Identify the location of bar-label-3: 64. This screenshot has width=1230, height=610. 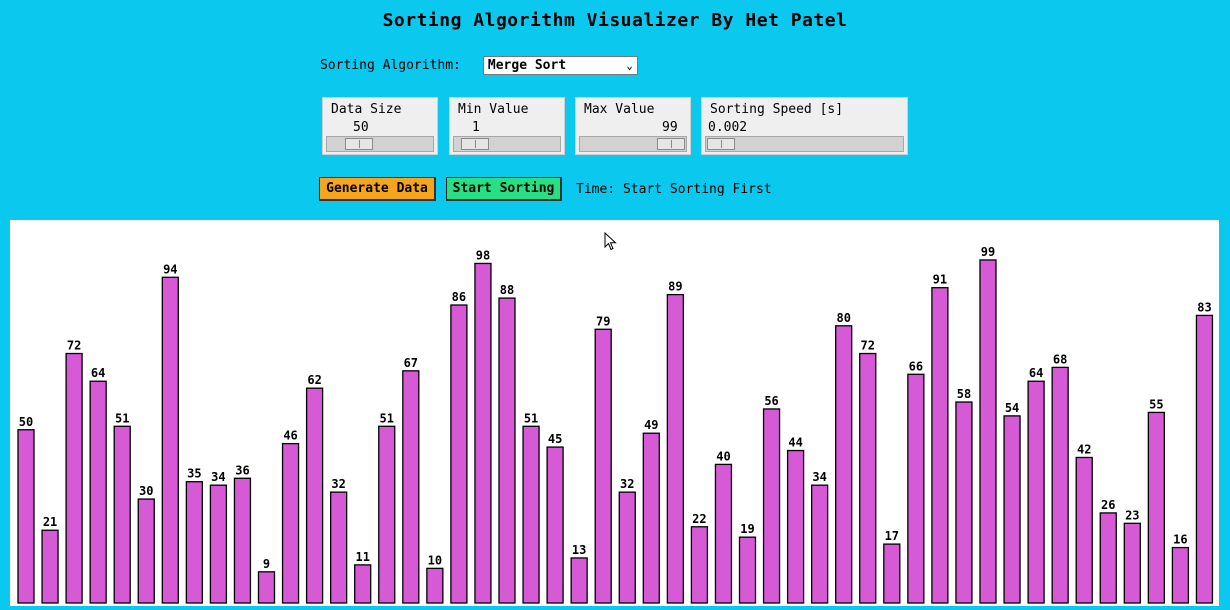
(98, 373).